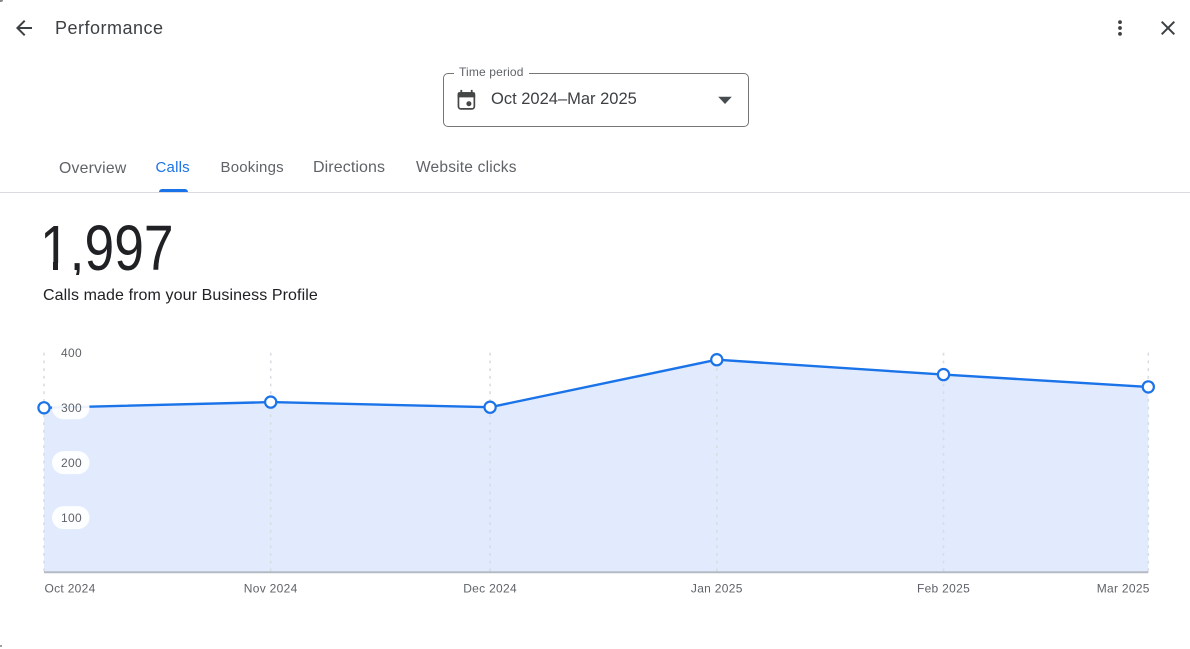 The height and width of the screenshot is (649, 1190). I want to click on svg-text: Jan 2025, so click(717, 588).